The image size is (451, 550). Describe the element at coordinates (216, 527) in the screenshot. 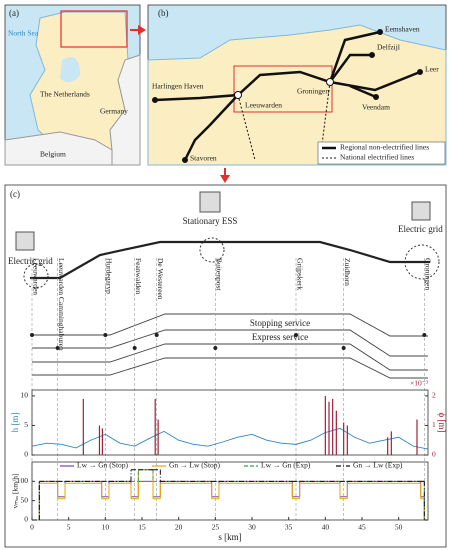

I see `x-tick-label: 25` at that location.